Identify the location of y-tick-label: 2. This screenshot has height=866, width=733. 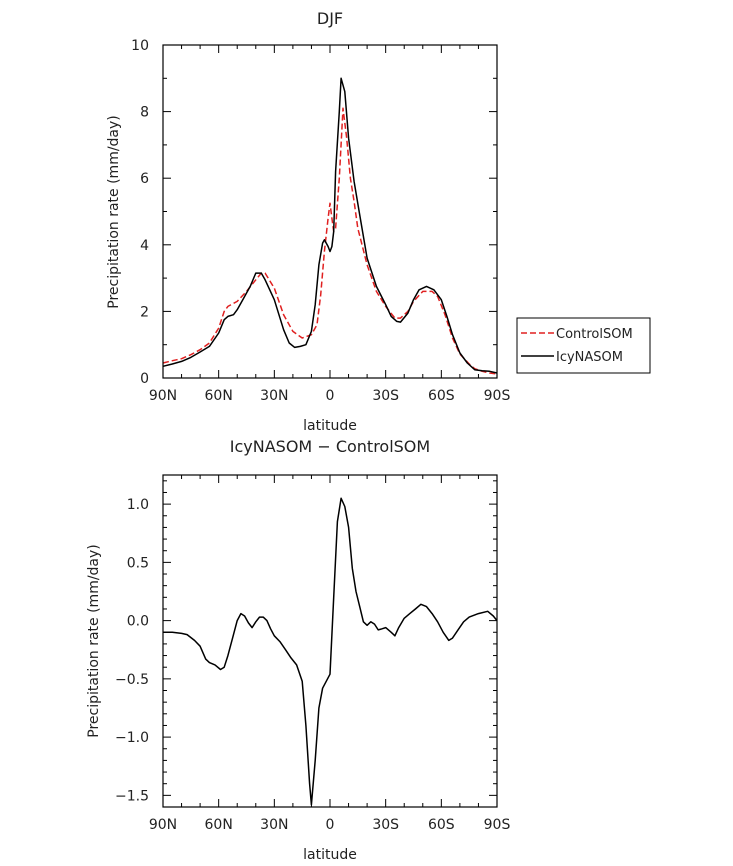
(144, 312).